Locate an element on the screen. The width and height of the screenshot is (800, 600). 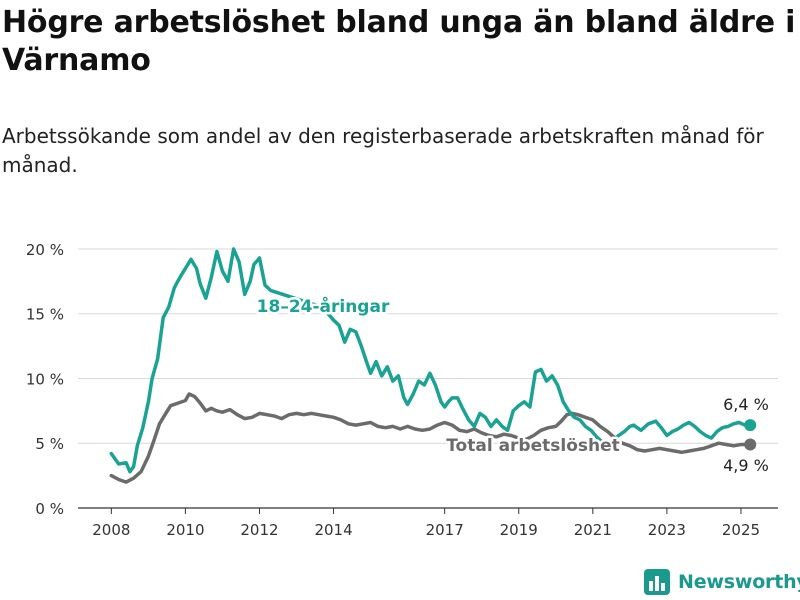
series-label-halo: 18–24-åringar is located at coordinates (323, 306).